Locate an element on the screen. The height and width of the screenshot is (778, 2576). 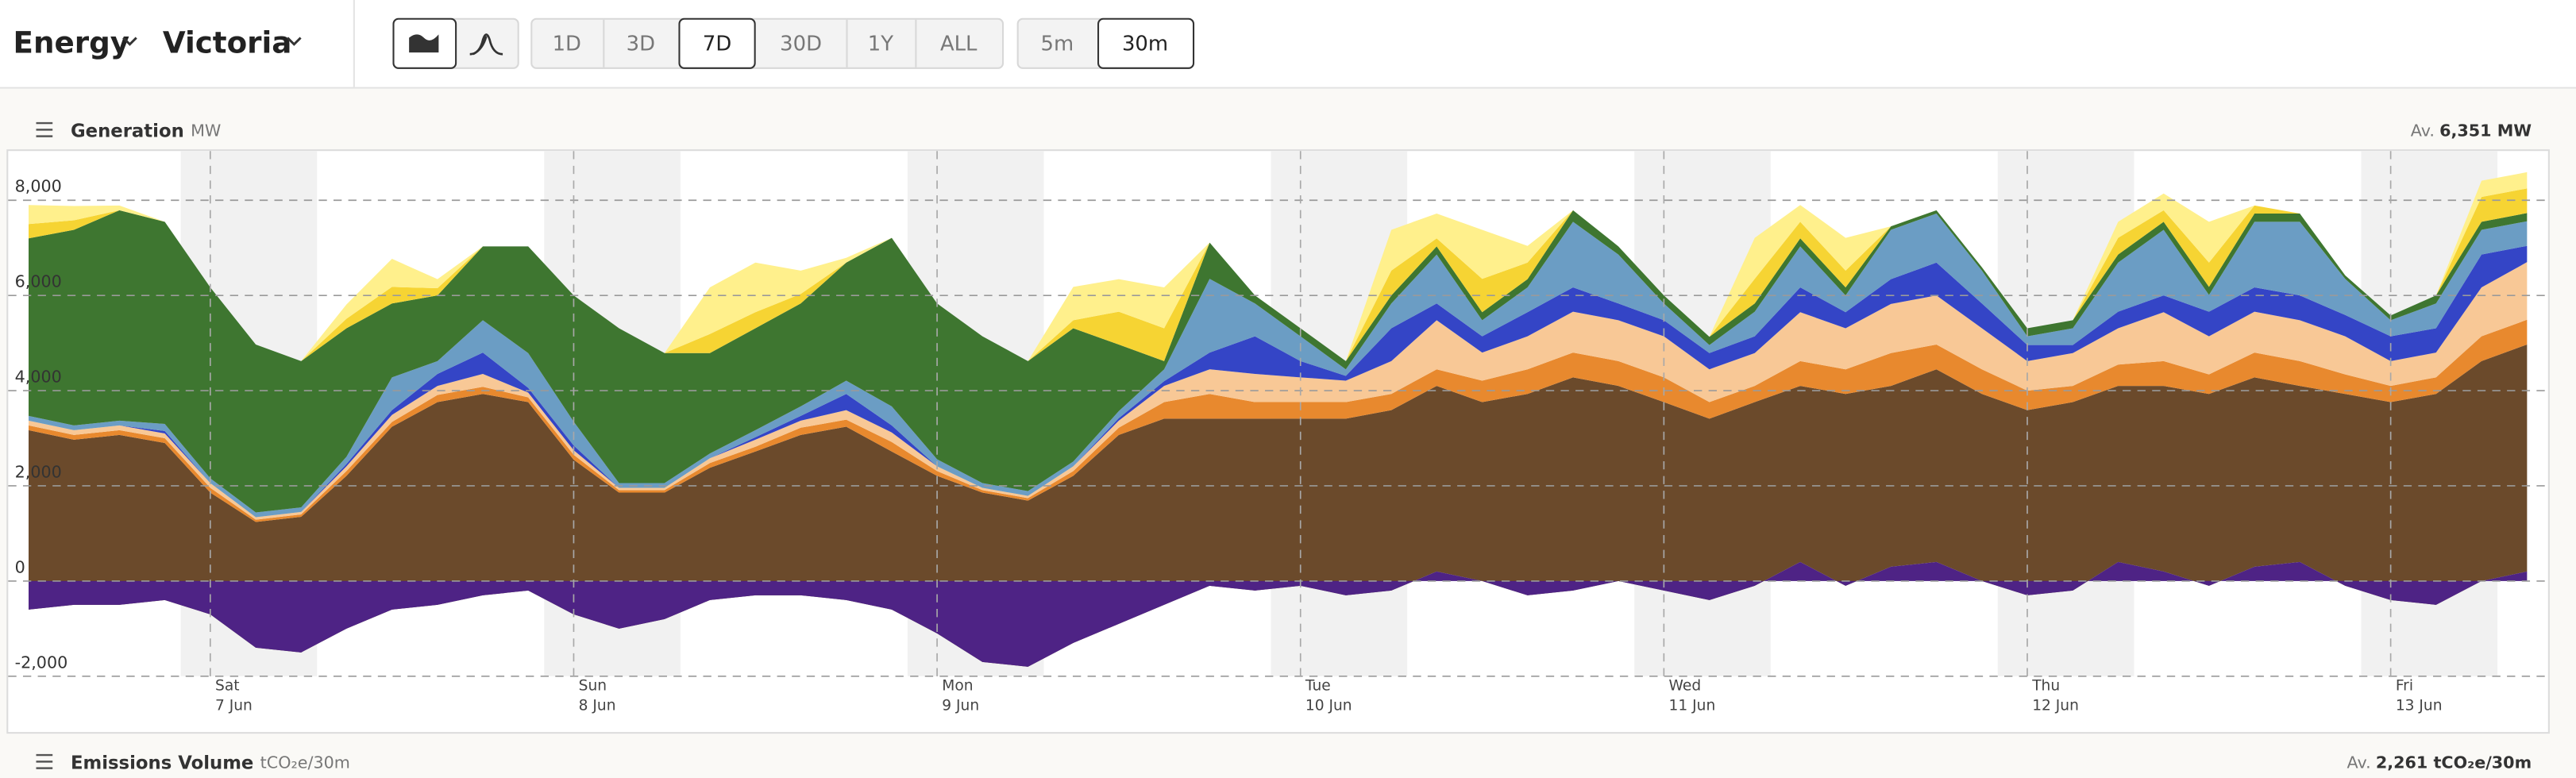
x-tick-label: Fri is located at coordinates (2404, 686).